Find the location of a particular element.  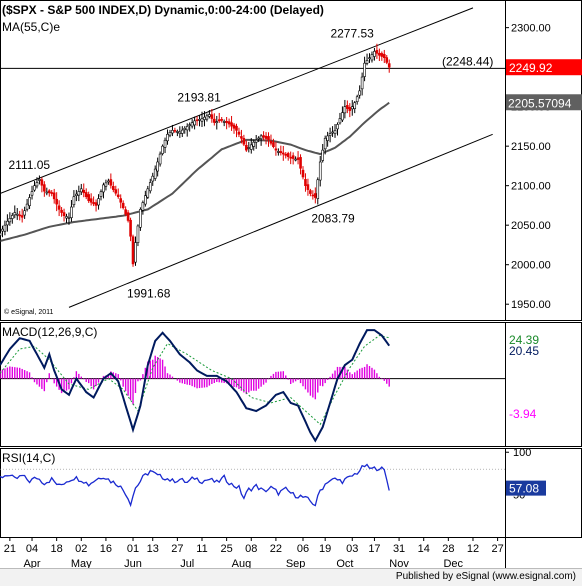

rsi-y-tick-label: 100 is located at coordinates (522, 453).